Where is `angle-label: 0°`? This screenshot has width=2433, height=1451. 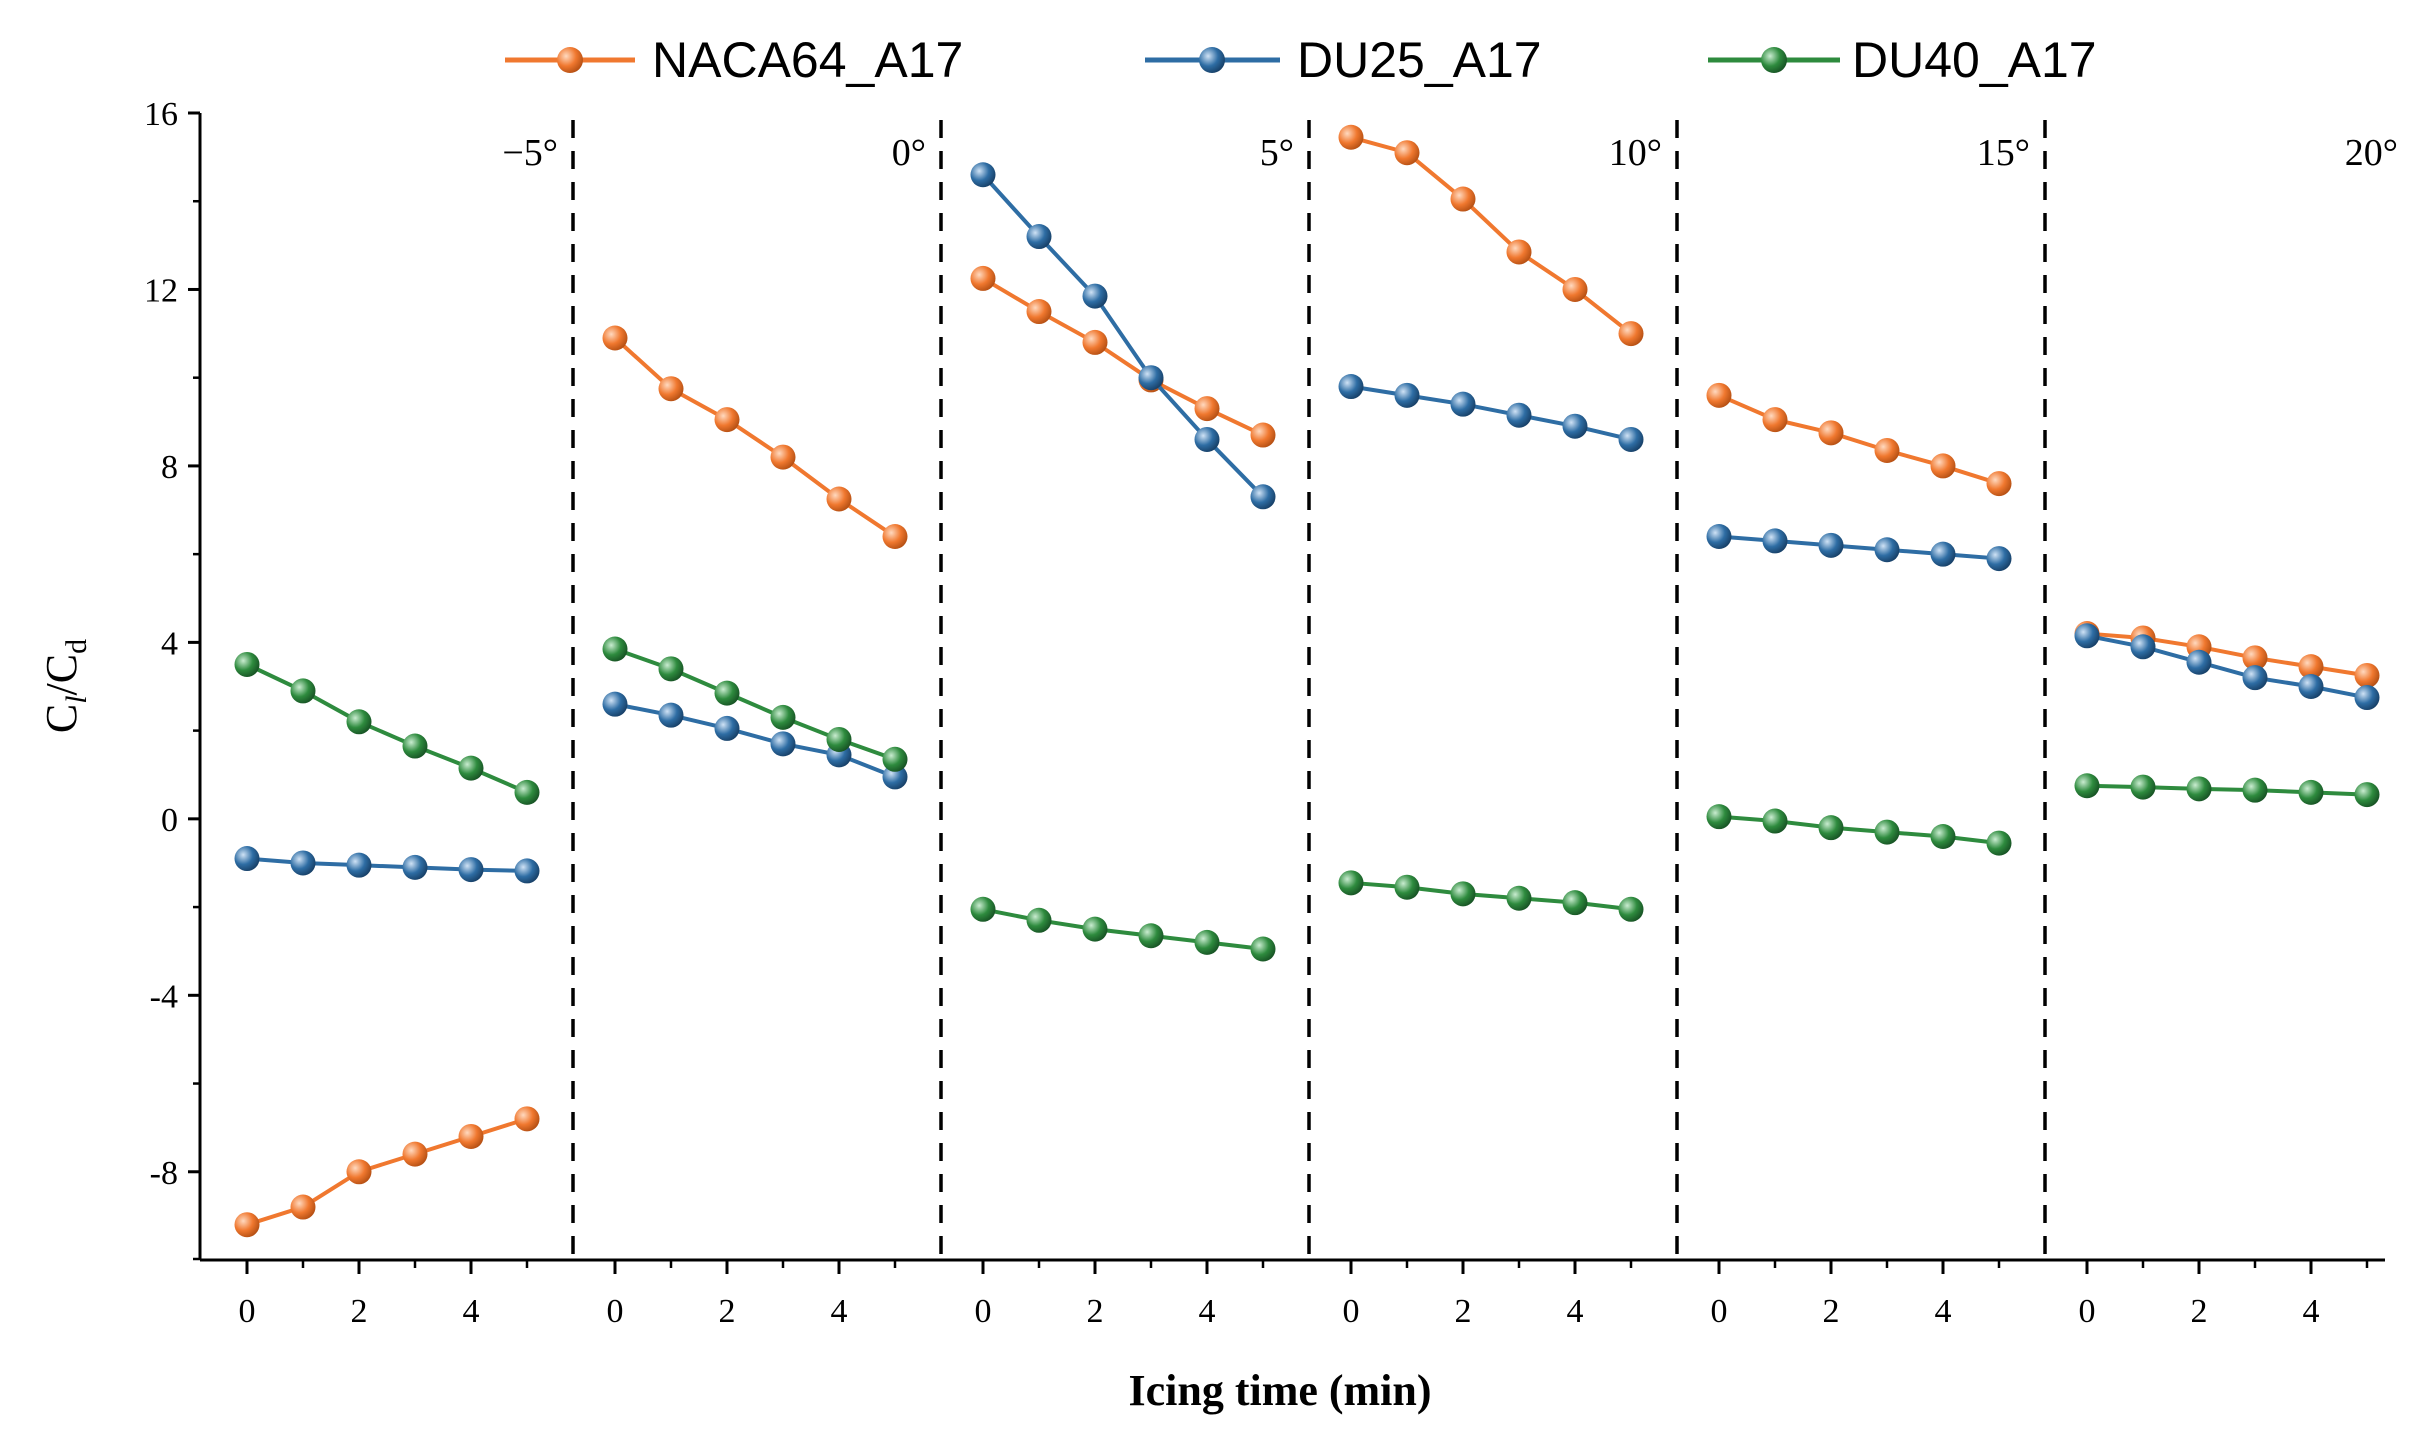 angle-label: 0° is located at coordinates (909, 153).